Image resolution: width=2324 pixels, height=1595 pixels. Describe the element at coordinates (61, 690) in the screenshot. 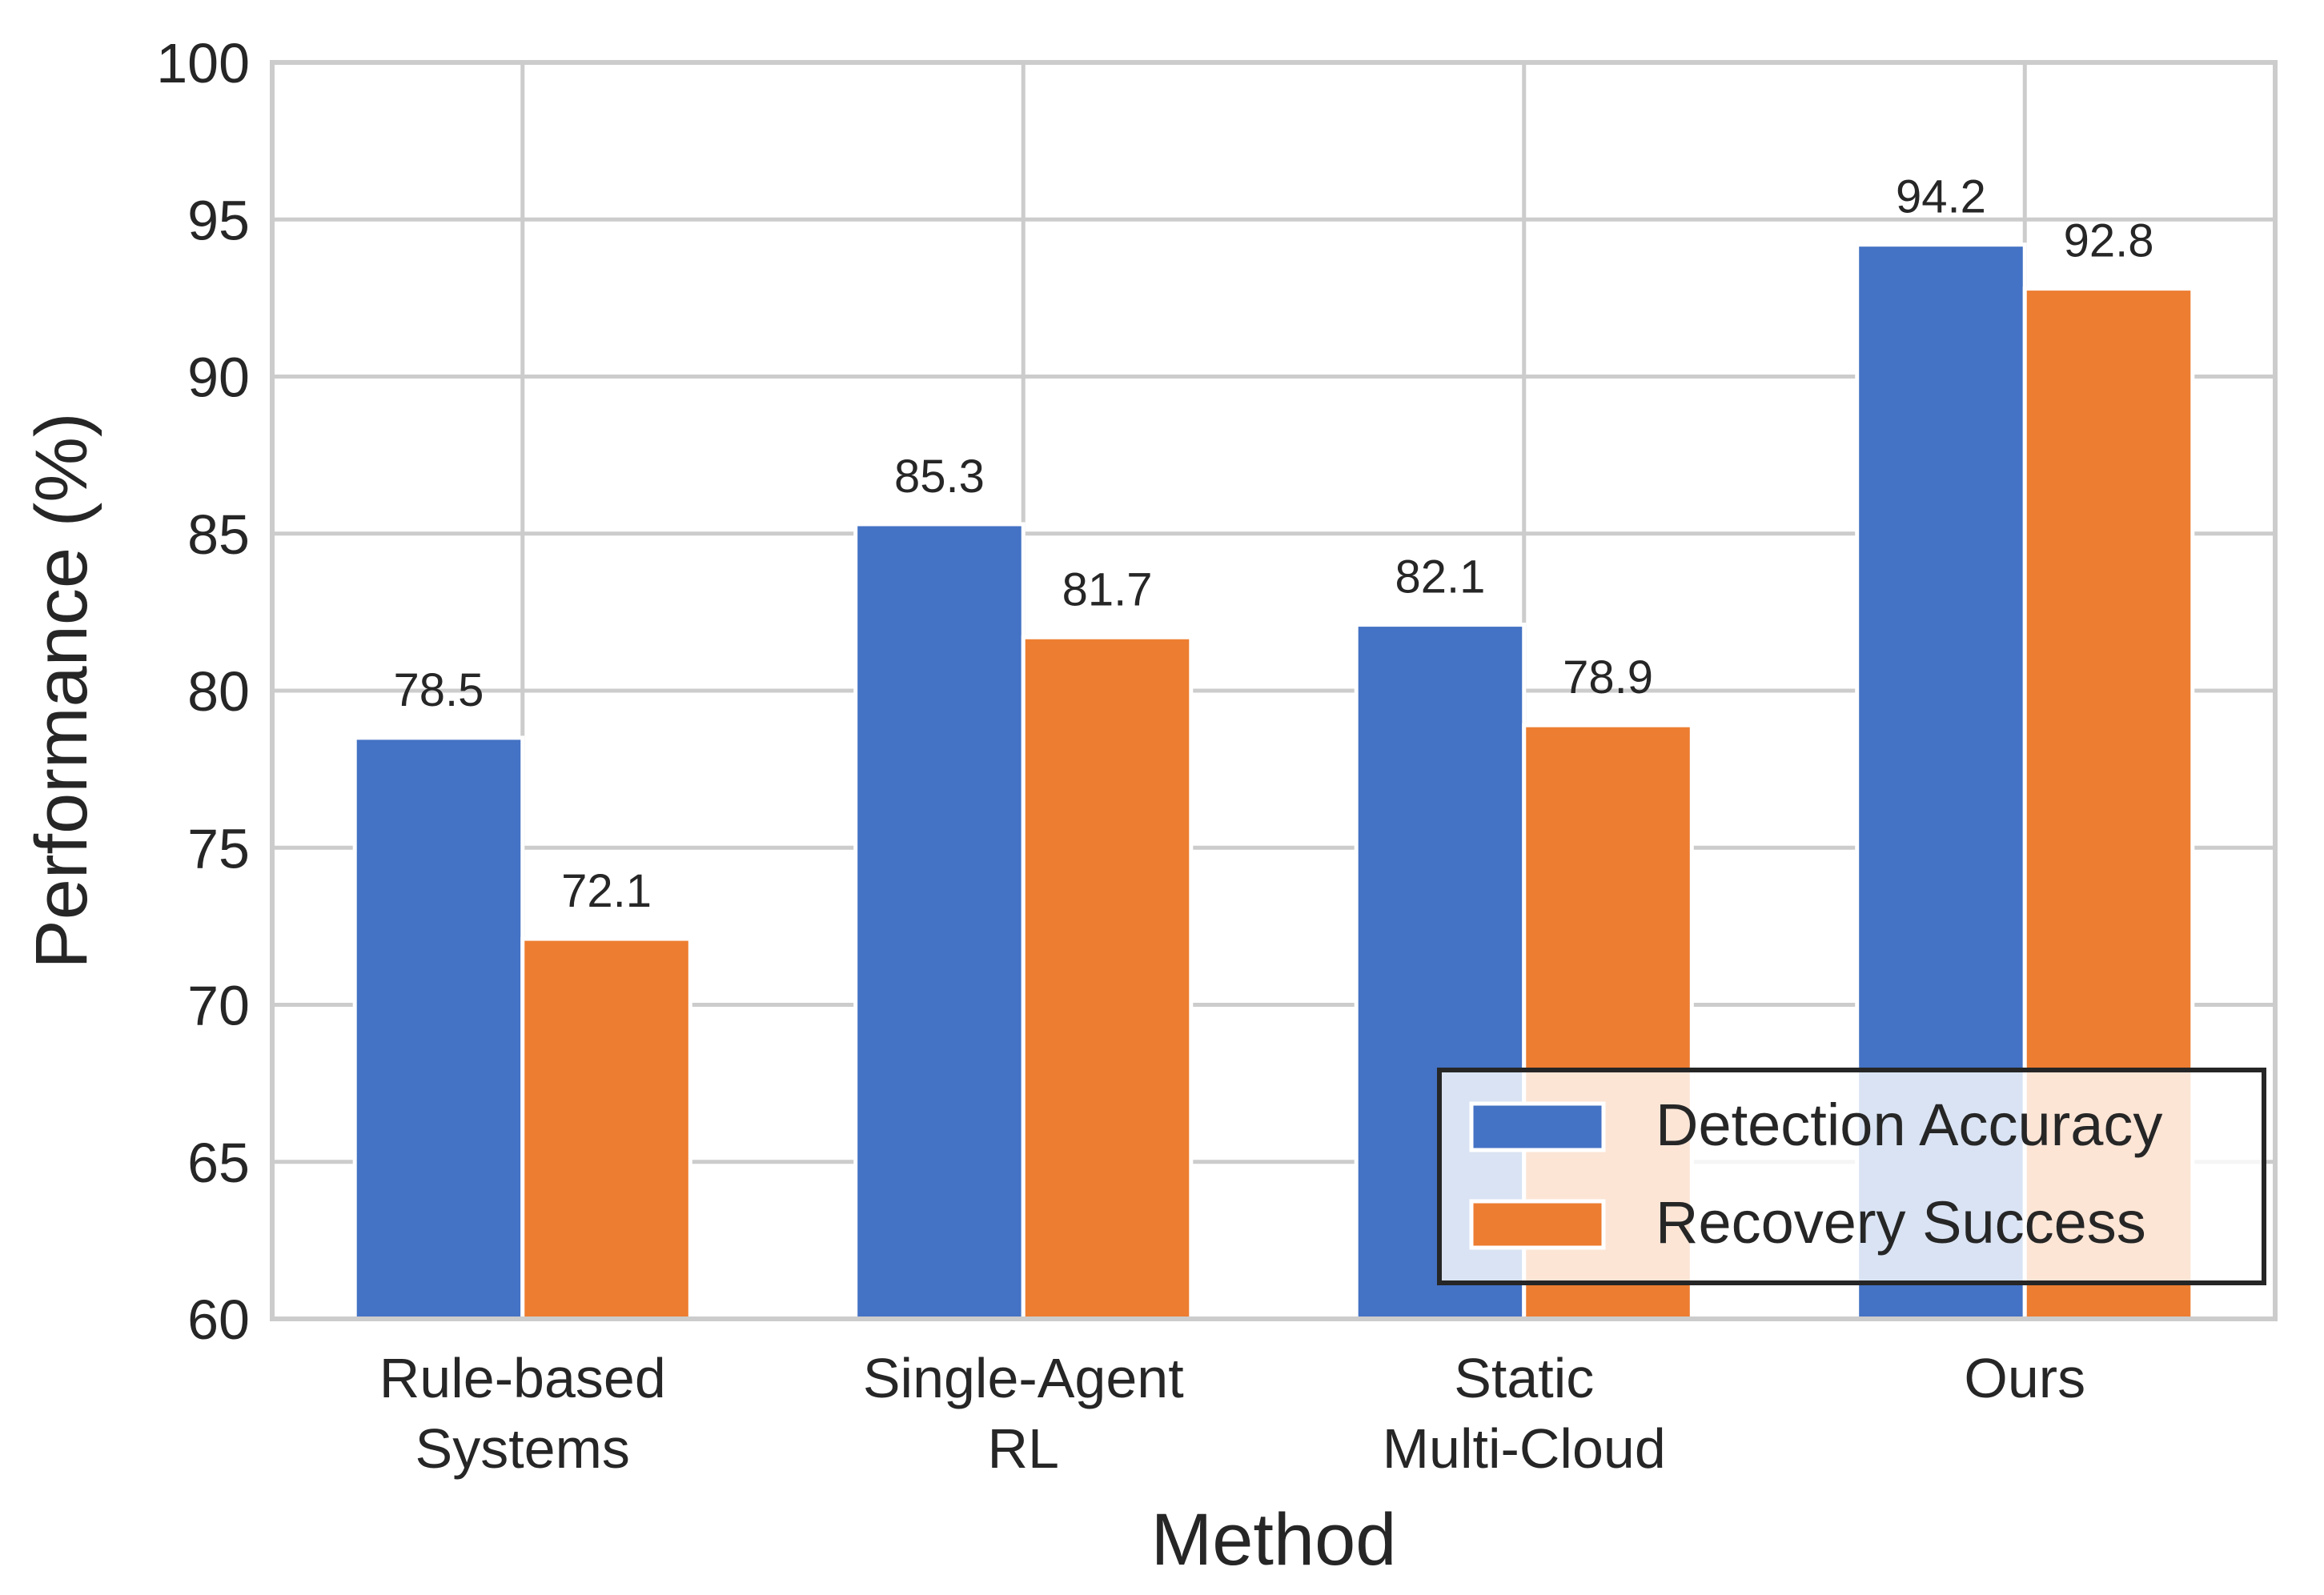

I see `y-axis-title: Performance (%)` at that location.